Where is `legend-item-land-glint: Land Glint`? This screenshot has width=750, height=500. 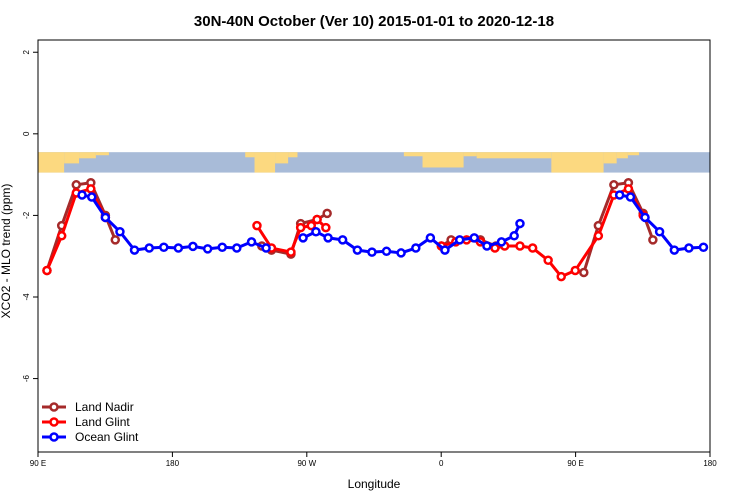 legend-item-land-glint: Land Glint is located at coordinates (86, 422).